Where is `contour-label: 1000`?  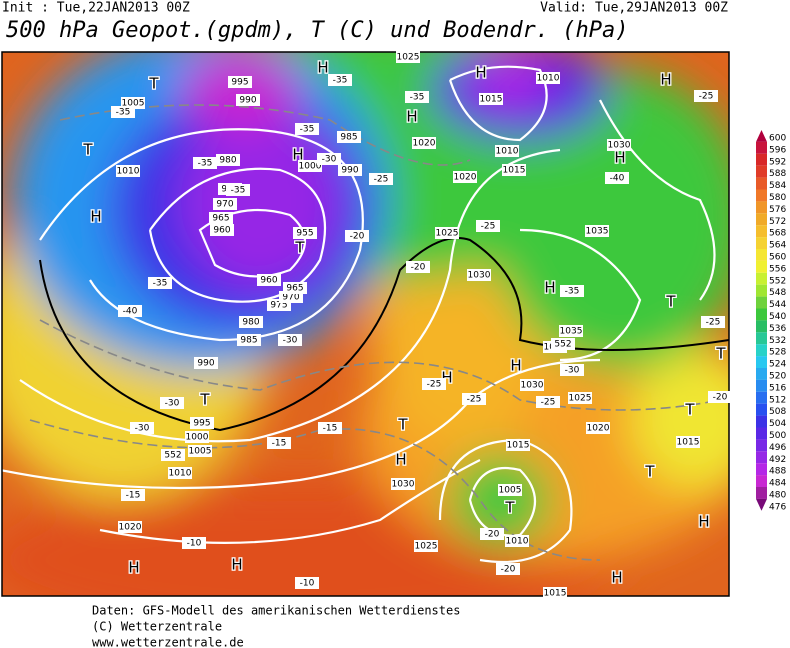
contour-label: 1000 is located at coordinates (310, 166).